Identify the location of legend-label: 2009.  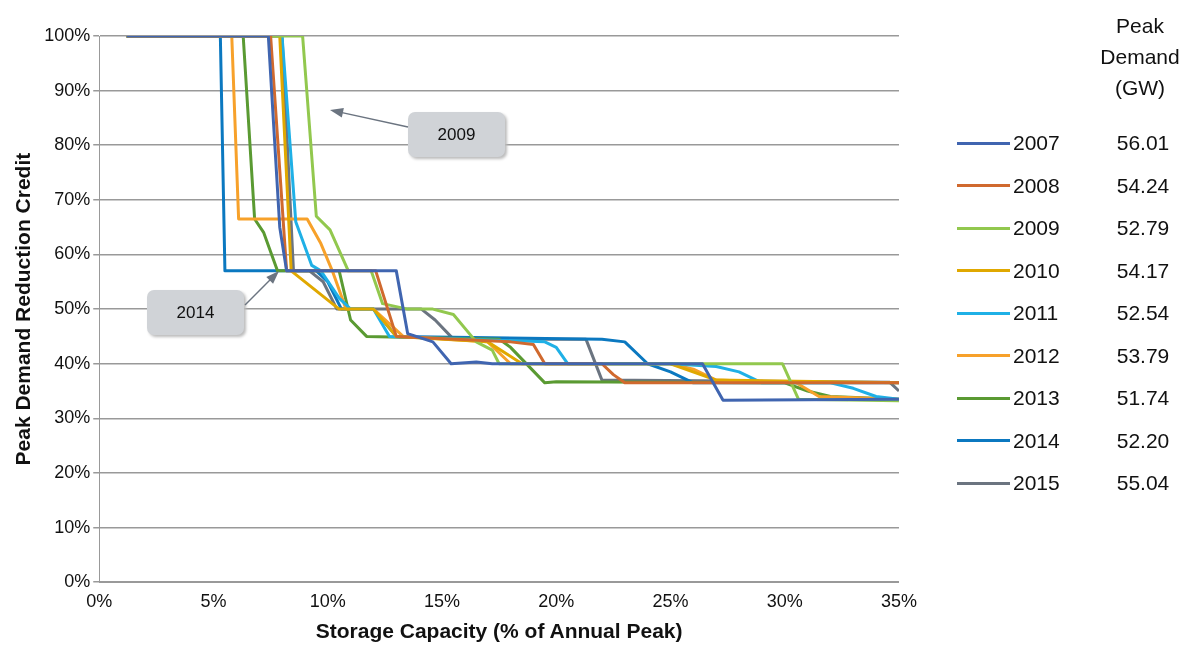
(1037, 228).